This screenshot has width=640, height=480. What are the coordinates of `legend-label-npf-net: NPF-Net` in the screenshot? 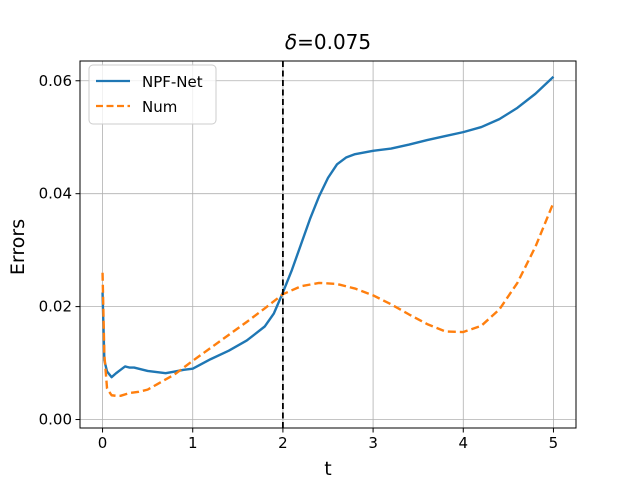 It's located at (172, 82).